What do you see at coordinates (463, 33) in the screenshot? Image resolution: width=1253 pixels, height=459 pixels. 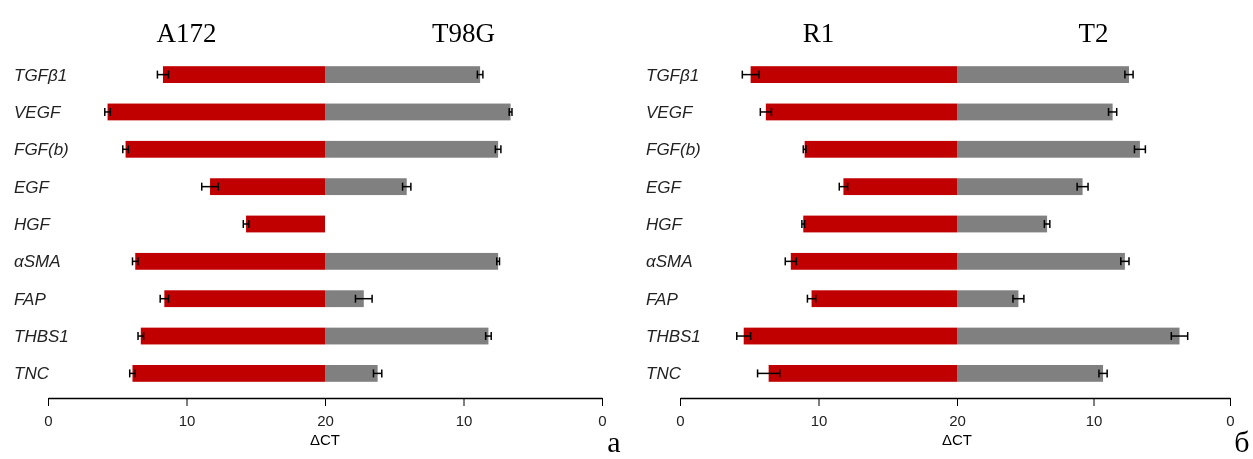 I see `chart-title: T98G` at bounding box center [463, 33].